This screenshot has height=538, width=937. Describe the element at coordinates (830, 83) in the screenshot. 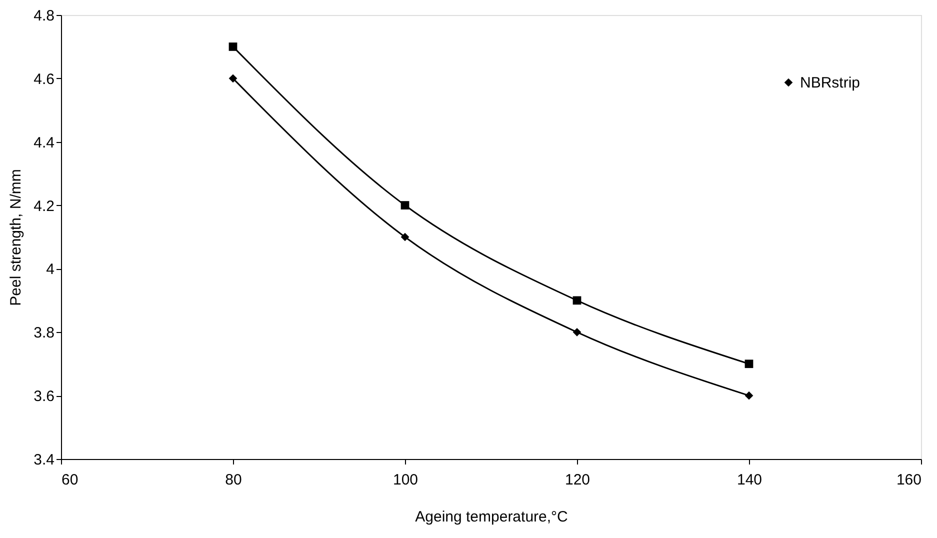

I see `legend-label: NBRstrip` at that location.